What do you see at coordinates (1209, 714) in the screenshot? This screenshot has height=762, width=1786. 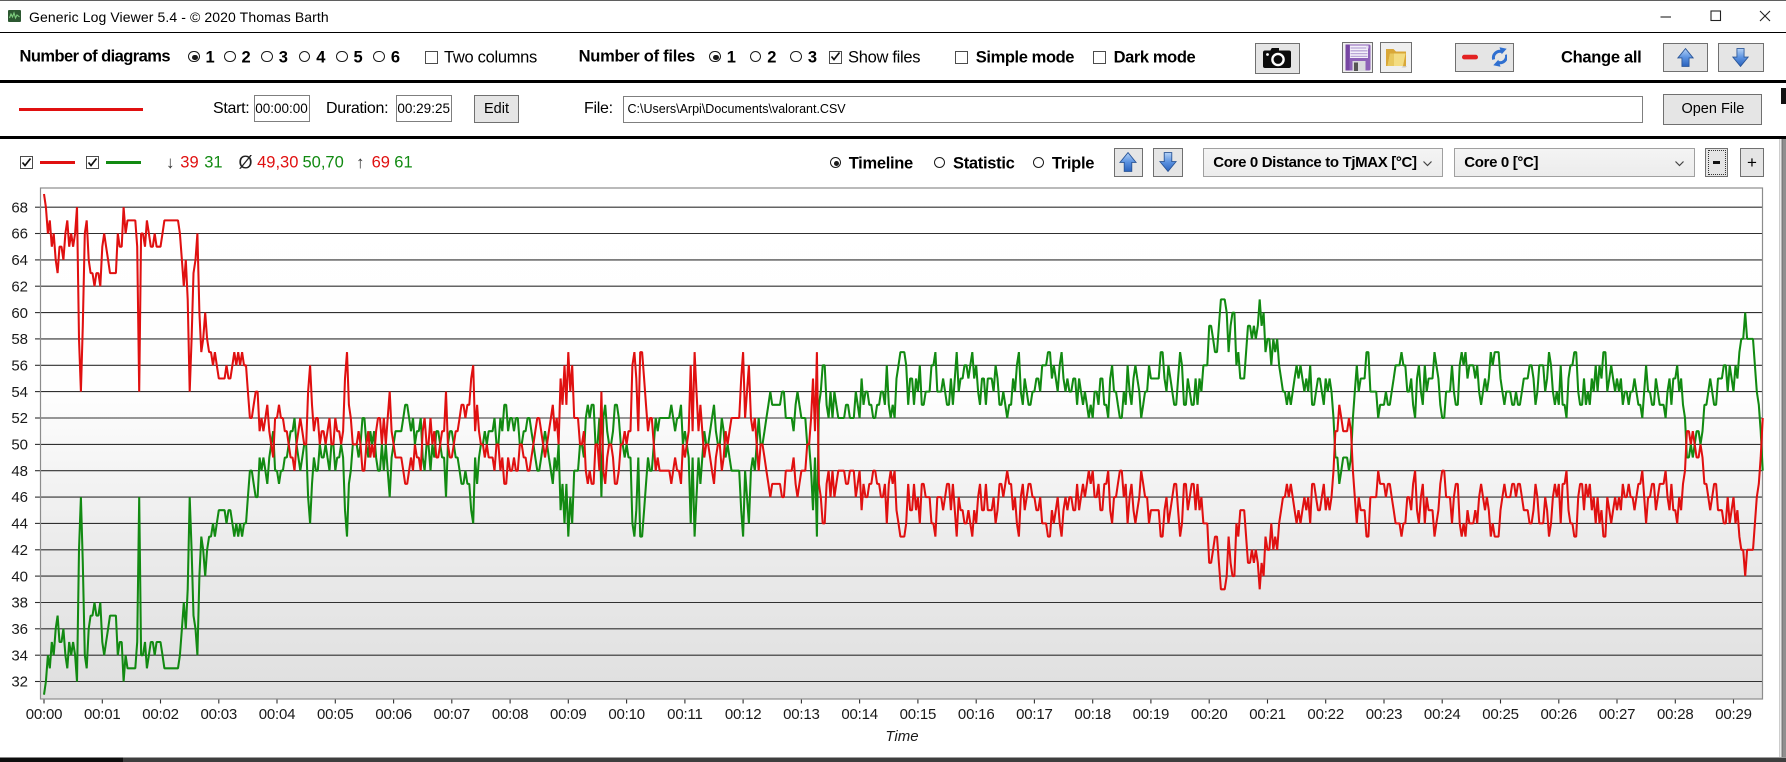 I see `svg-text: 00:20` at bounding box center [1209, 714].